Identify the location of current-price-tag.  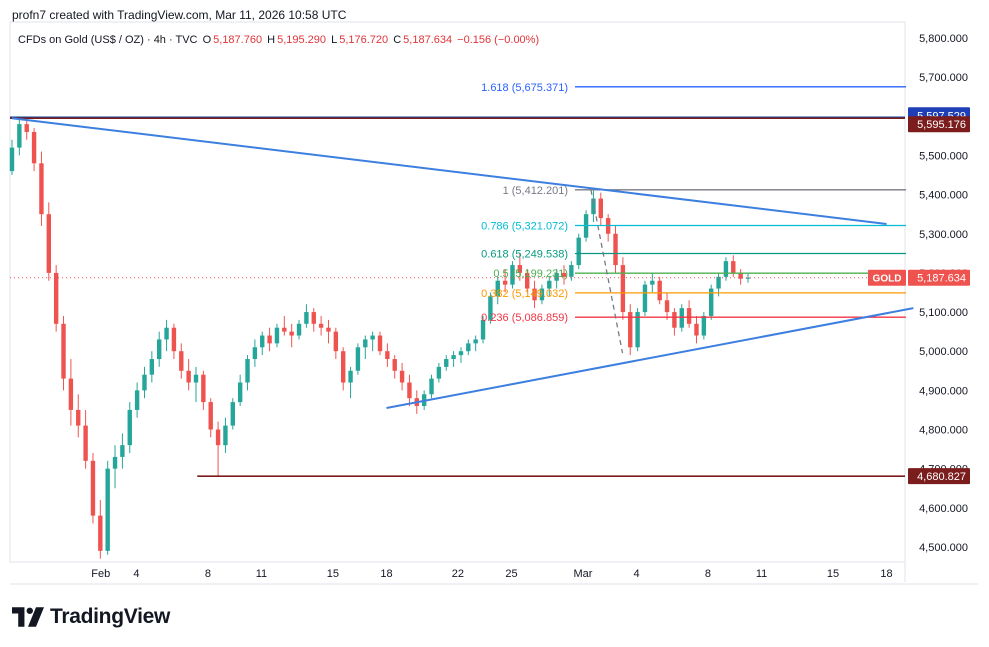
(939, 277).